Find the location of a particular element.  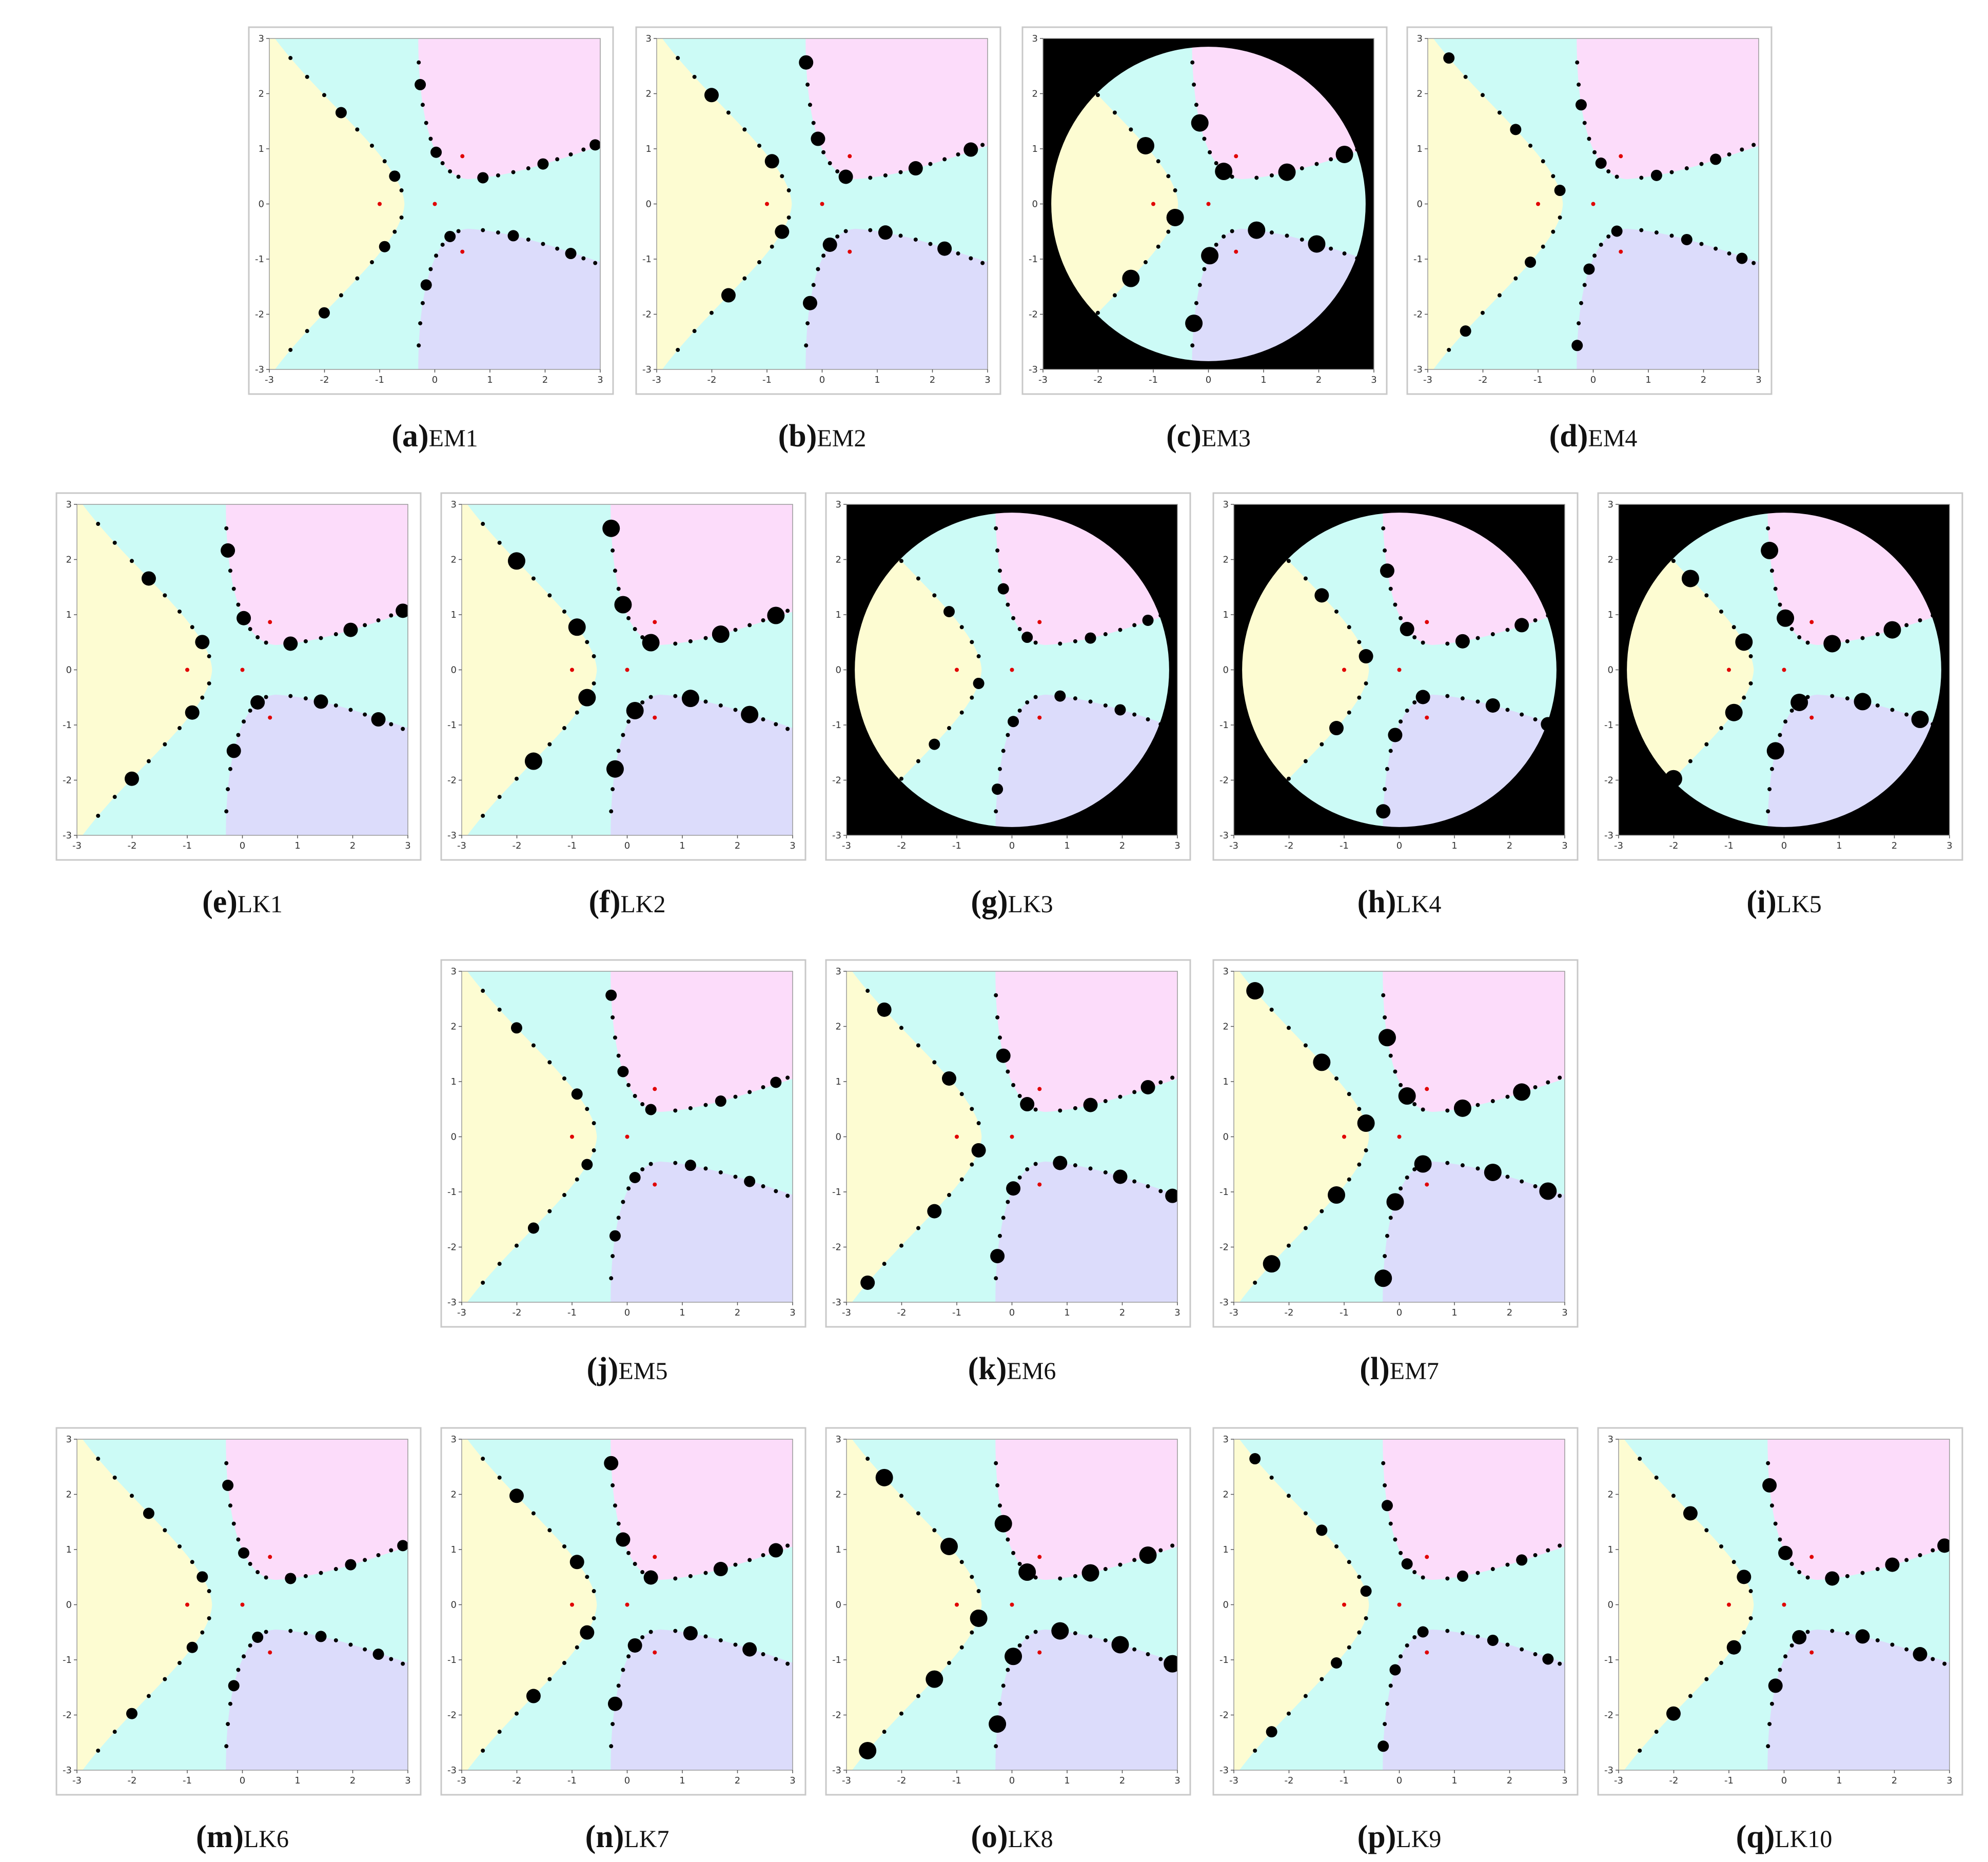

caption: (h)LK4 is located at coordinates (1399, 902).